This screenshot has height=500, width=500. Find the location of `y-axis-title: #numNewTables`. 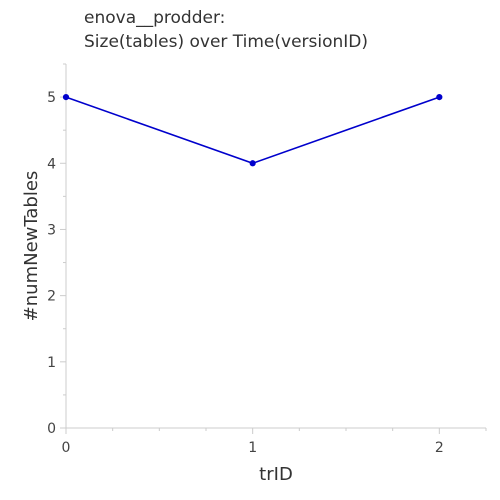

y-axis-title: #numNewTables is located at coordinates (31, 246).